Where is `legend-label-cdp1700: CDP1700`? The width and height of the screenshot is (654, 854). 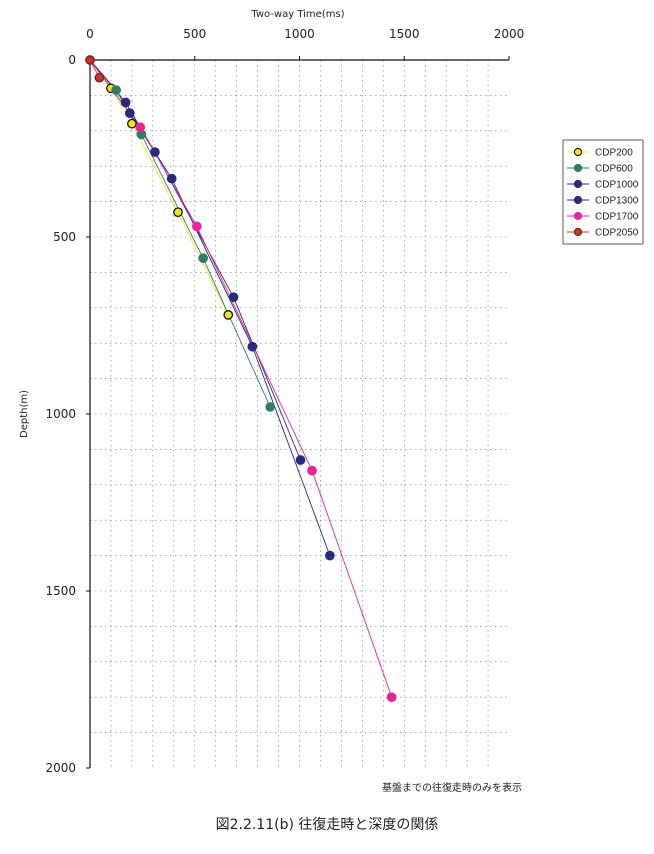
legend-label-cdp1700: CDP1700 is located at coordinates (617, 217).